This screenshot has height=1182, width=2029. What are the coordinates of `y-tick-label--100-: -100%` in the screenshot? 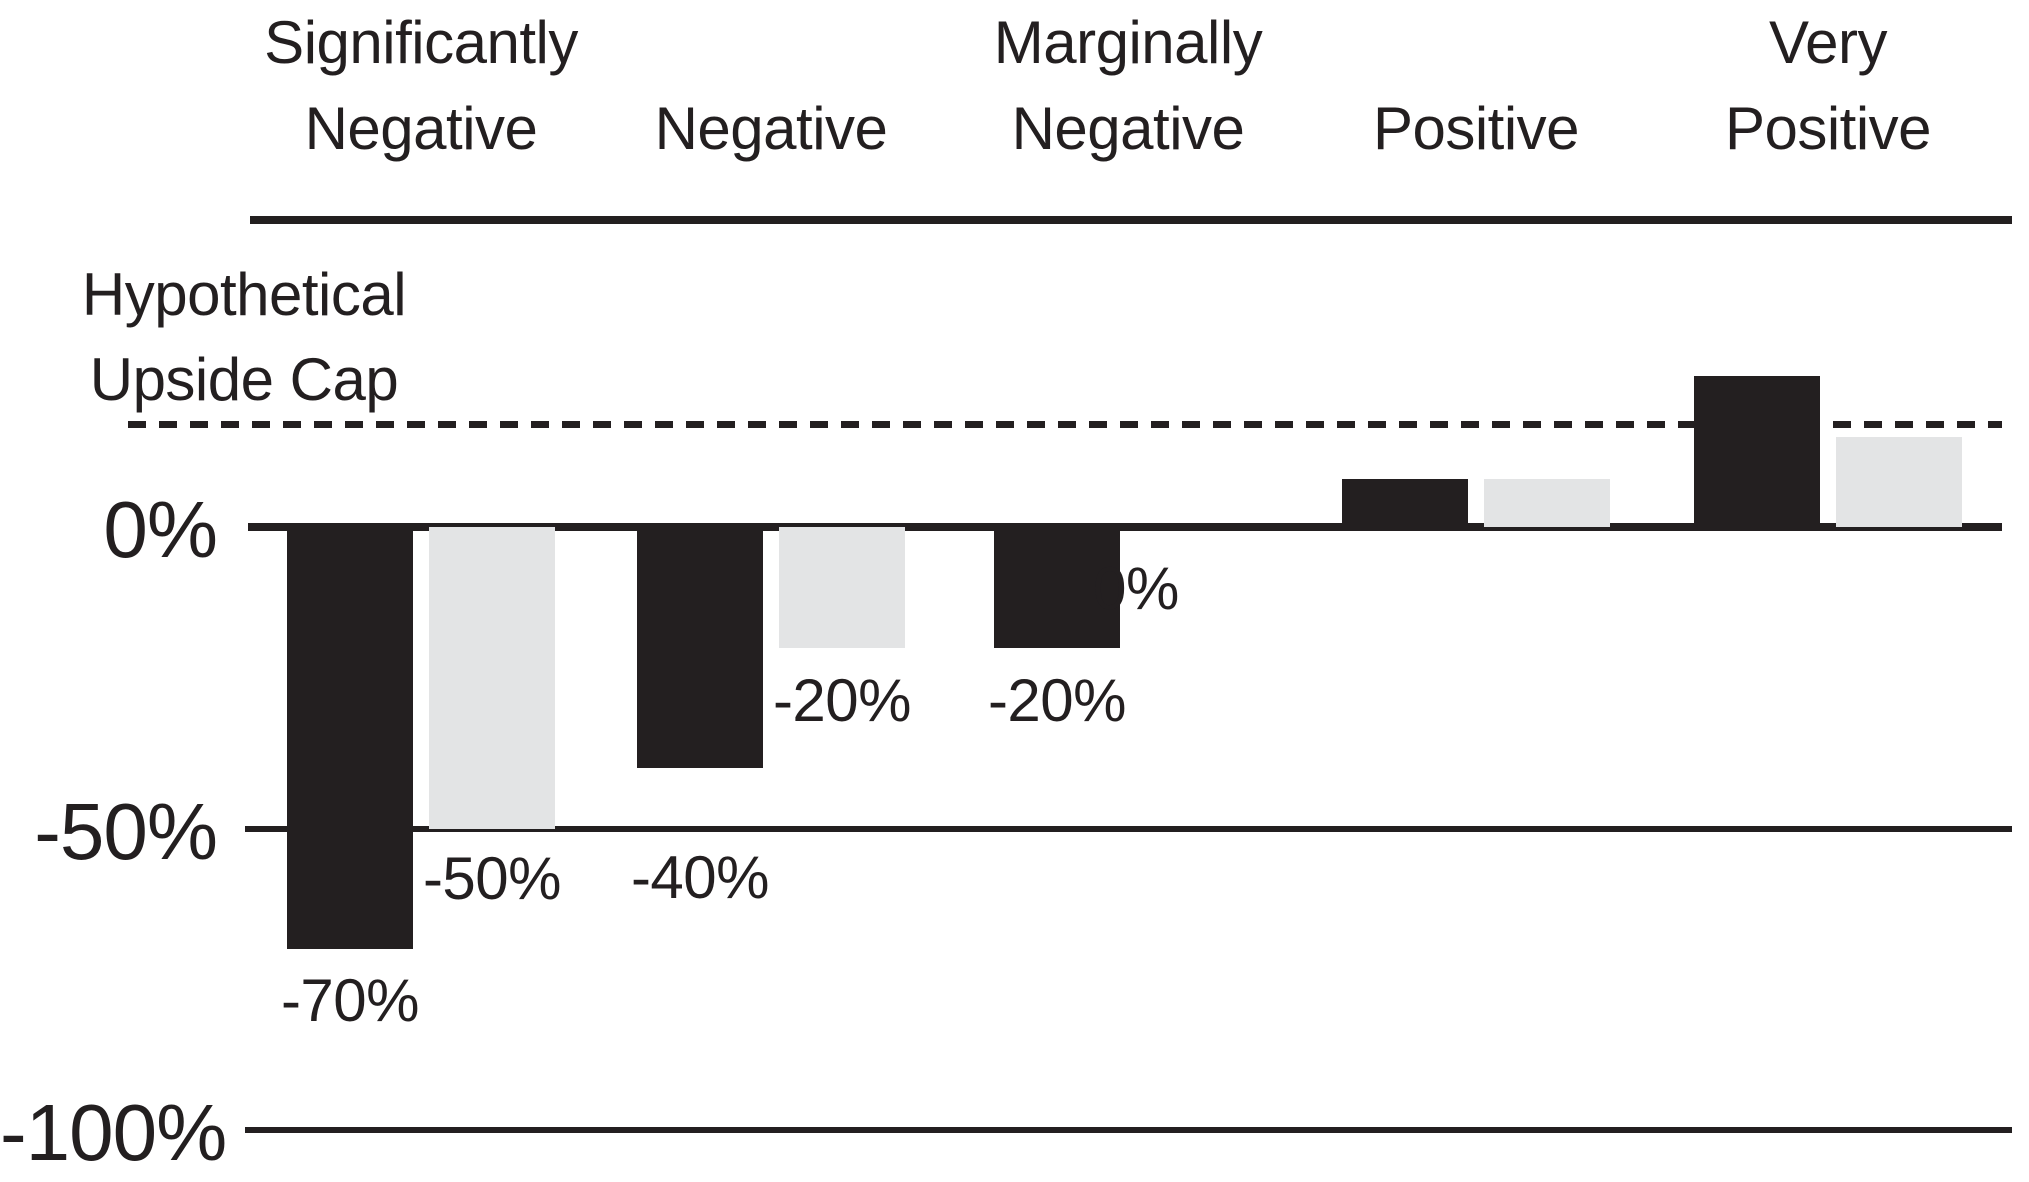 It's located at (113, 1132).